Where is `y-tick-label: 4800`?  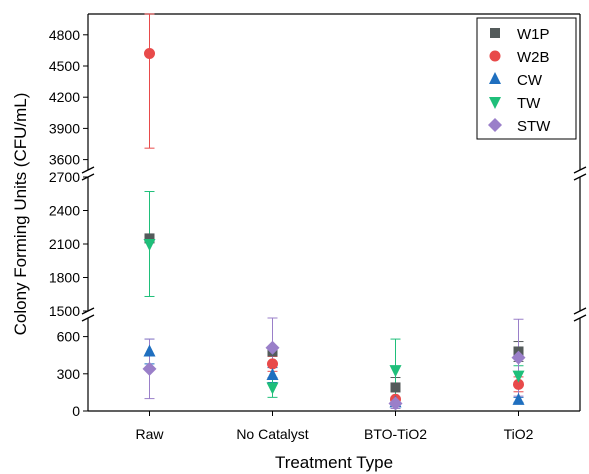
y-tick-label: 4800 is located at coordinates (64, 35).